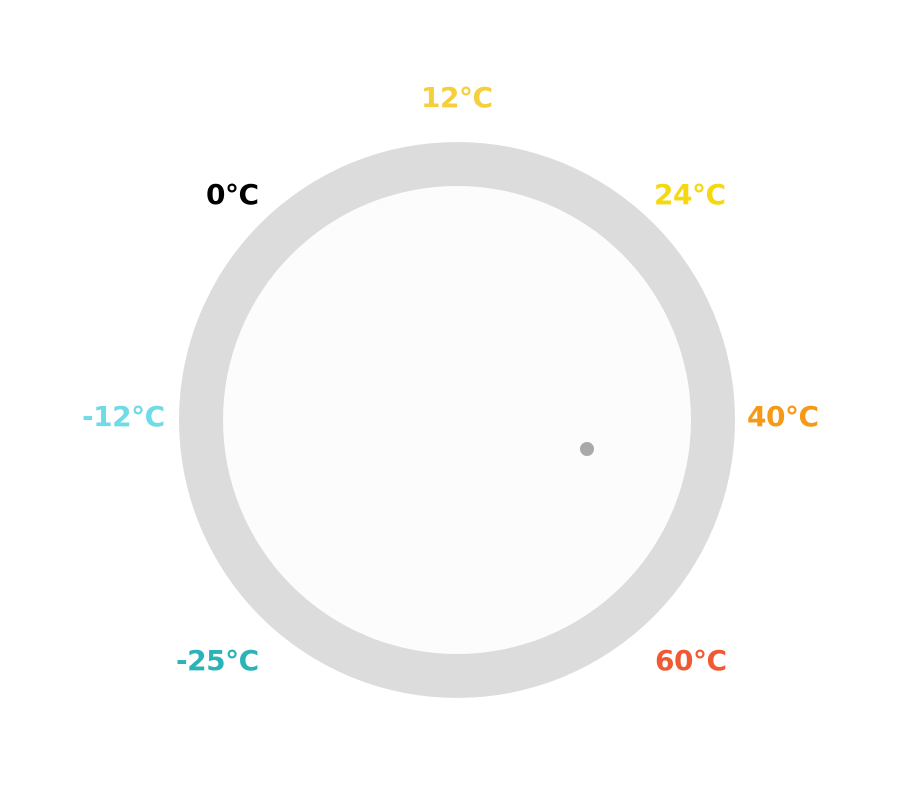  Describe the element at coordinates (232, 194) in the screenshot. I see `temp-label-0c: 0°C` at that location.